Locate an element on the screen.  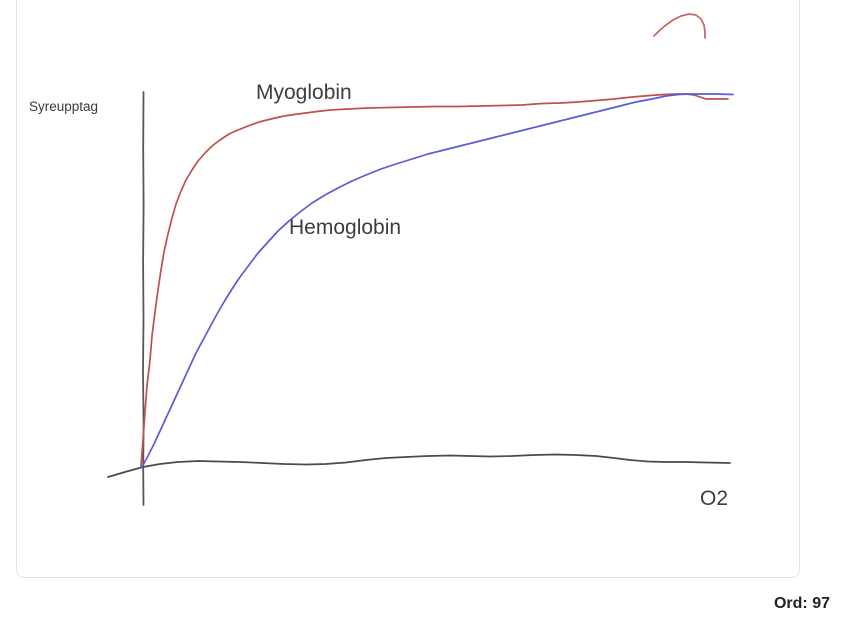
stray-arc-mark is located at coordinates (679, 26).